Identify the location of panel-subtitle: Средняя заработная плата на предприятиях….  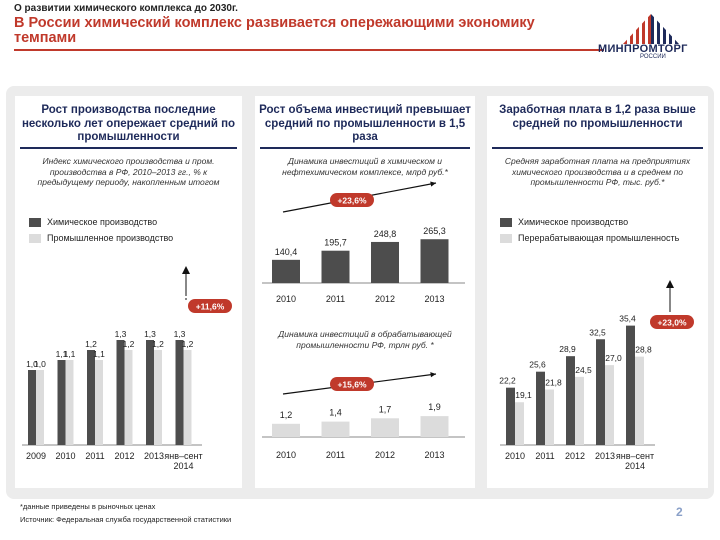
(597, 171).